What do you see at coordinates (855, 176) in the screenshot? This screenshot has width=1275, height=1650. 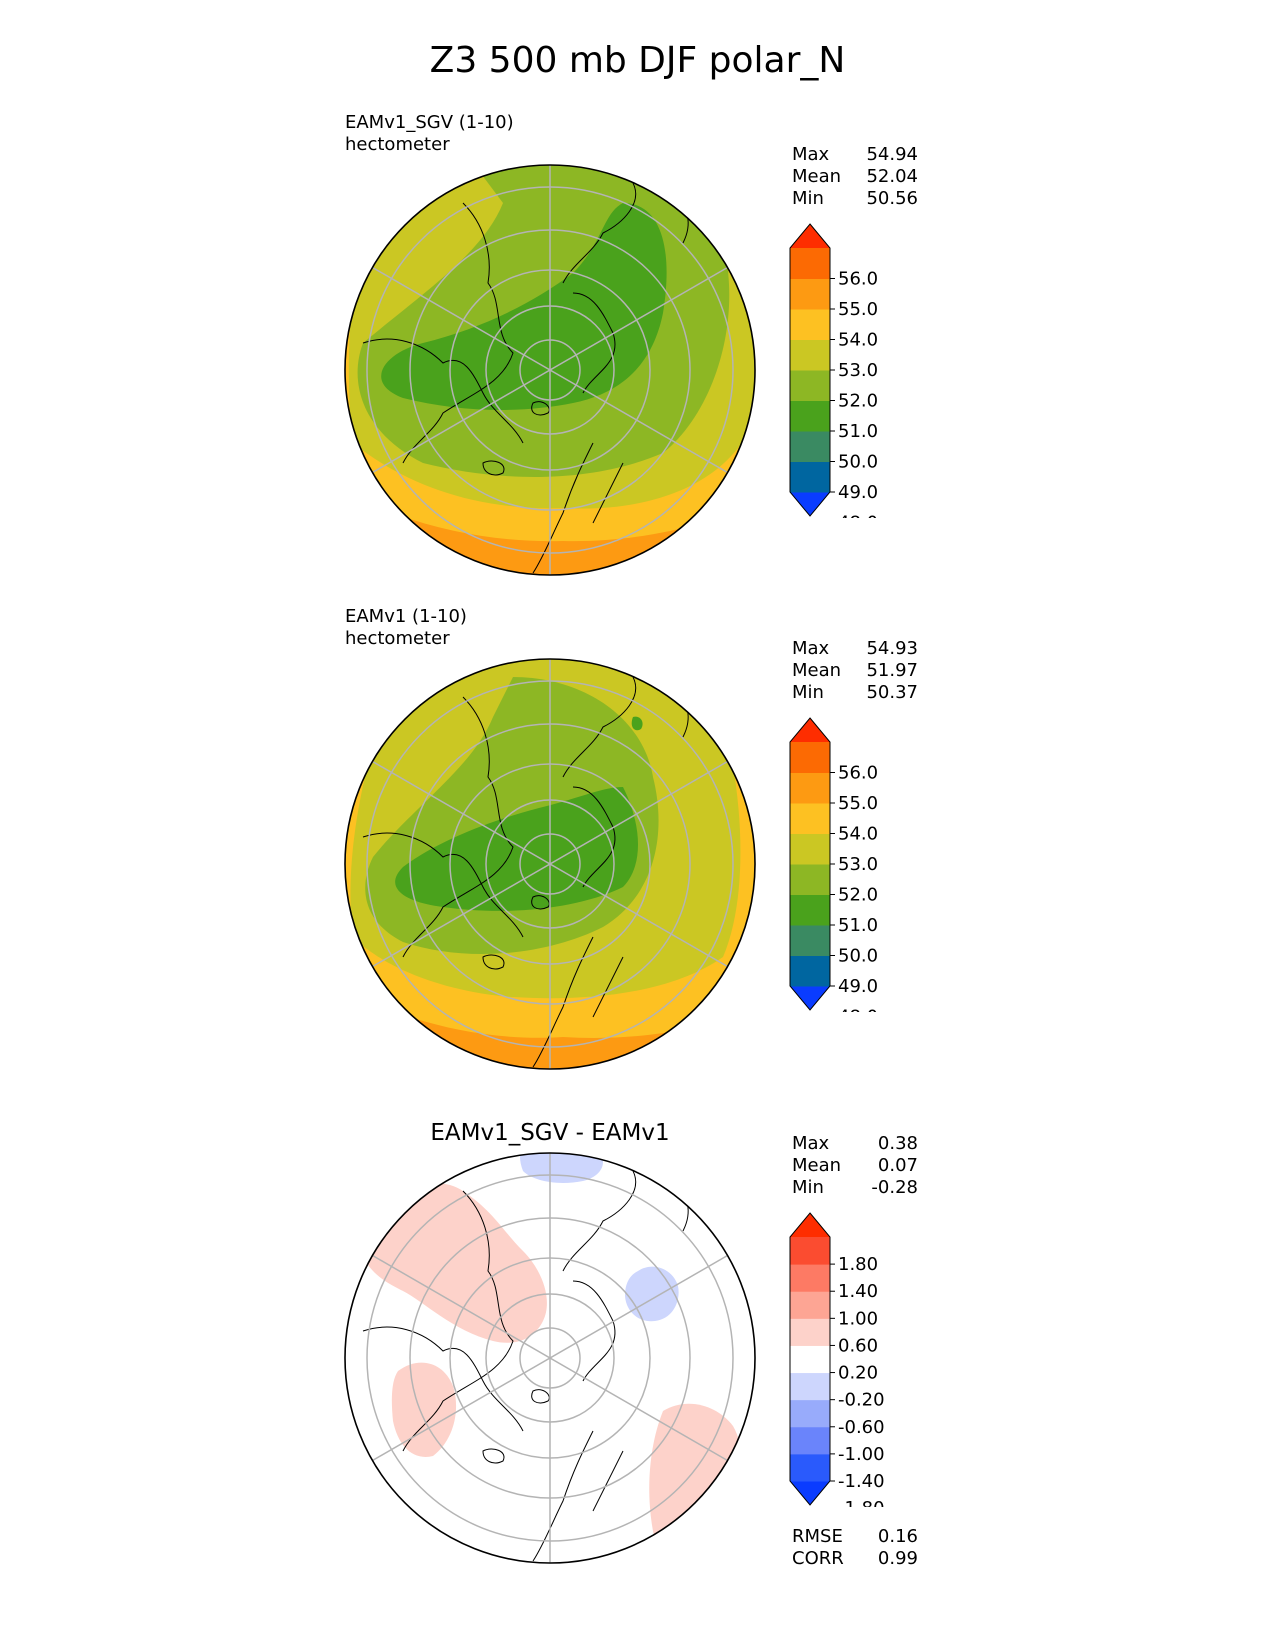 I see `panel-1-stats: Max 54.94 Mean 52.04 Min 50.56` at bounding box center [855, 176].